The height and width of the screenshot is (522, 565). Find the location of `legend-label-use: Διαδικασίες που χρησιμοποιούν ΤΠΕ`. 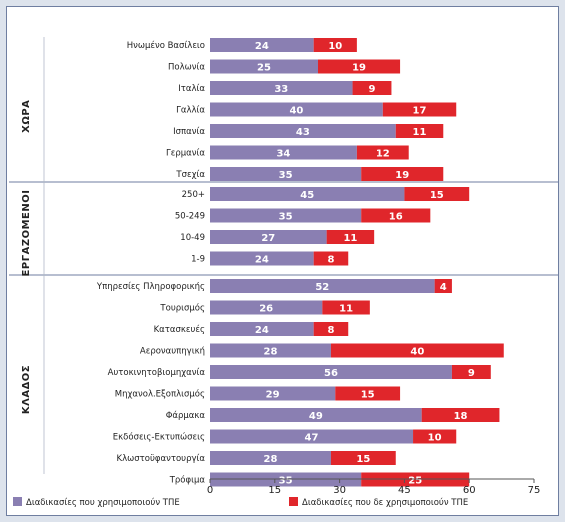

legend-label-use: Διαδικασίες που χρησιμοποιούν ΤΠΕ is located at coordinates (103, 502).